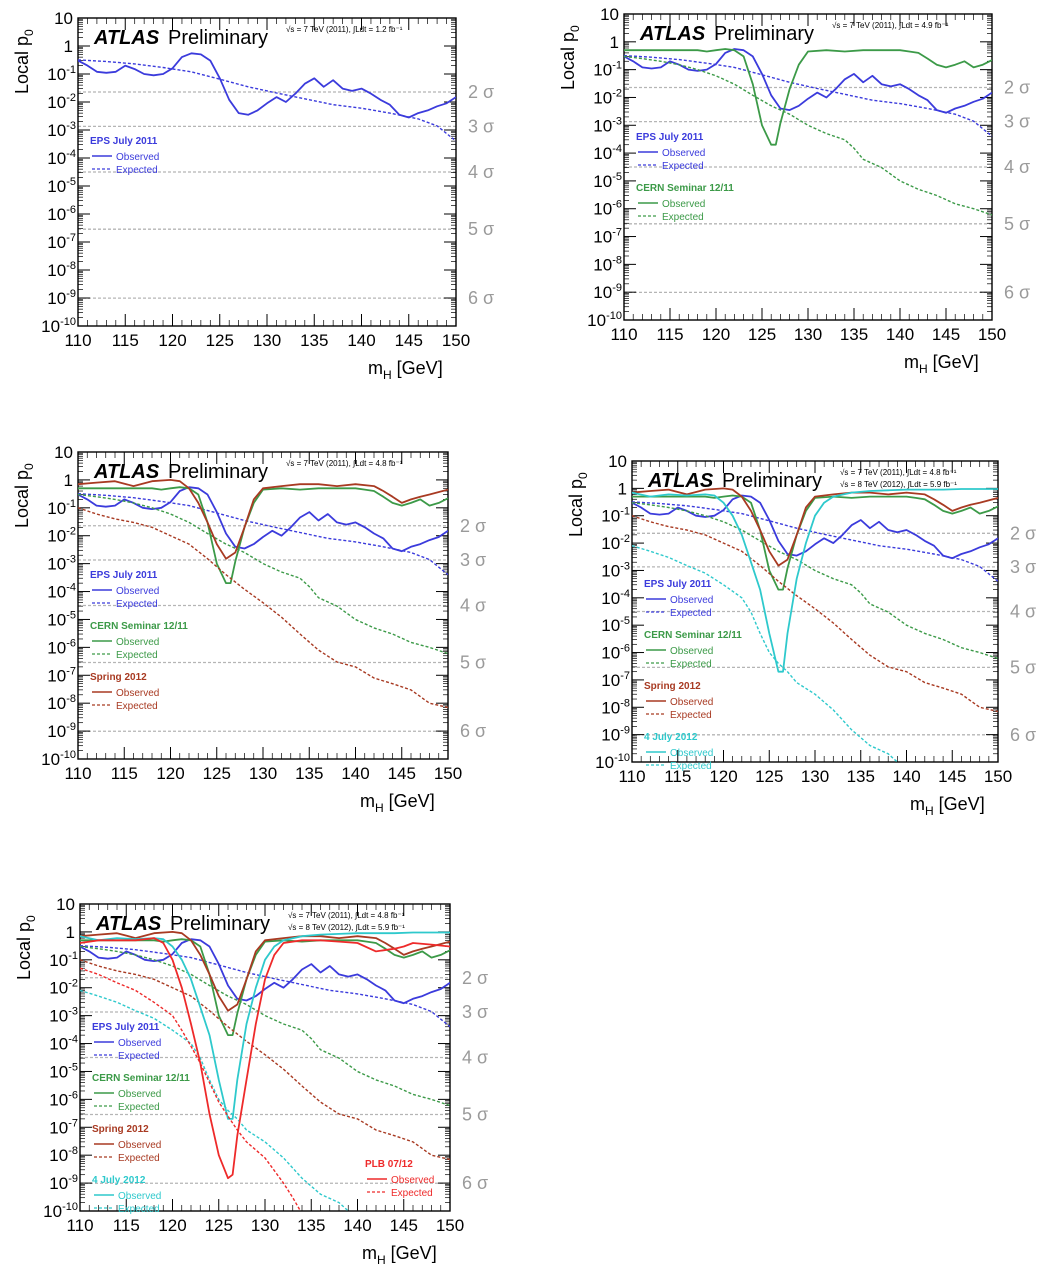  I want to click on july-expected-line, so click(765, 653).